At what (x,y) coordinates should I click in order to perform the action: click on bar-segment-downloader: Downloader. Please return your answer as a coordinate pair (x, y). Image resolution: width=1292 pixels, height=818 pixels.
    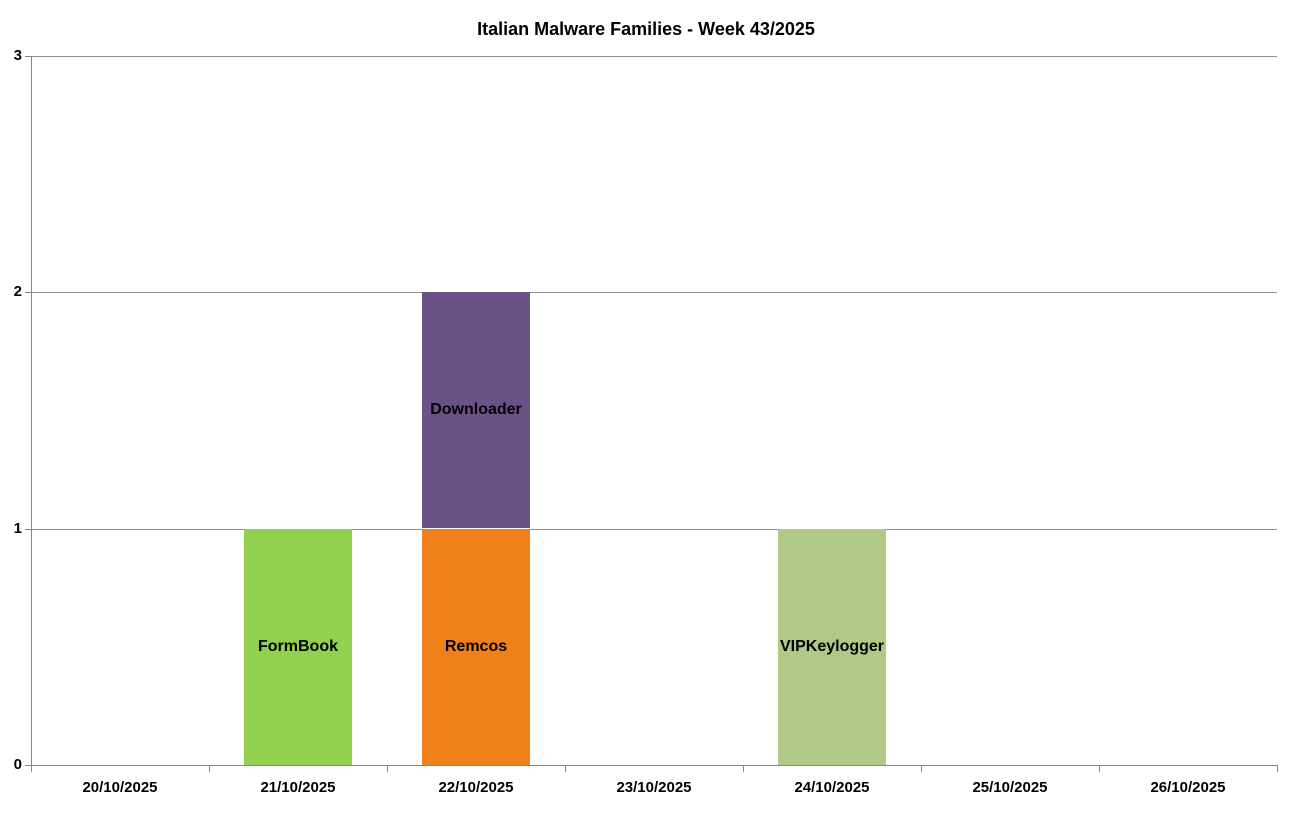
    Looking at the image, I should click on (476, 410).